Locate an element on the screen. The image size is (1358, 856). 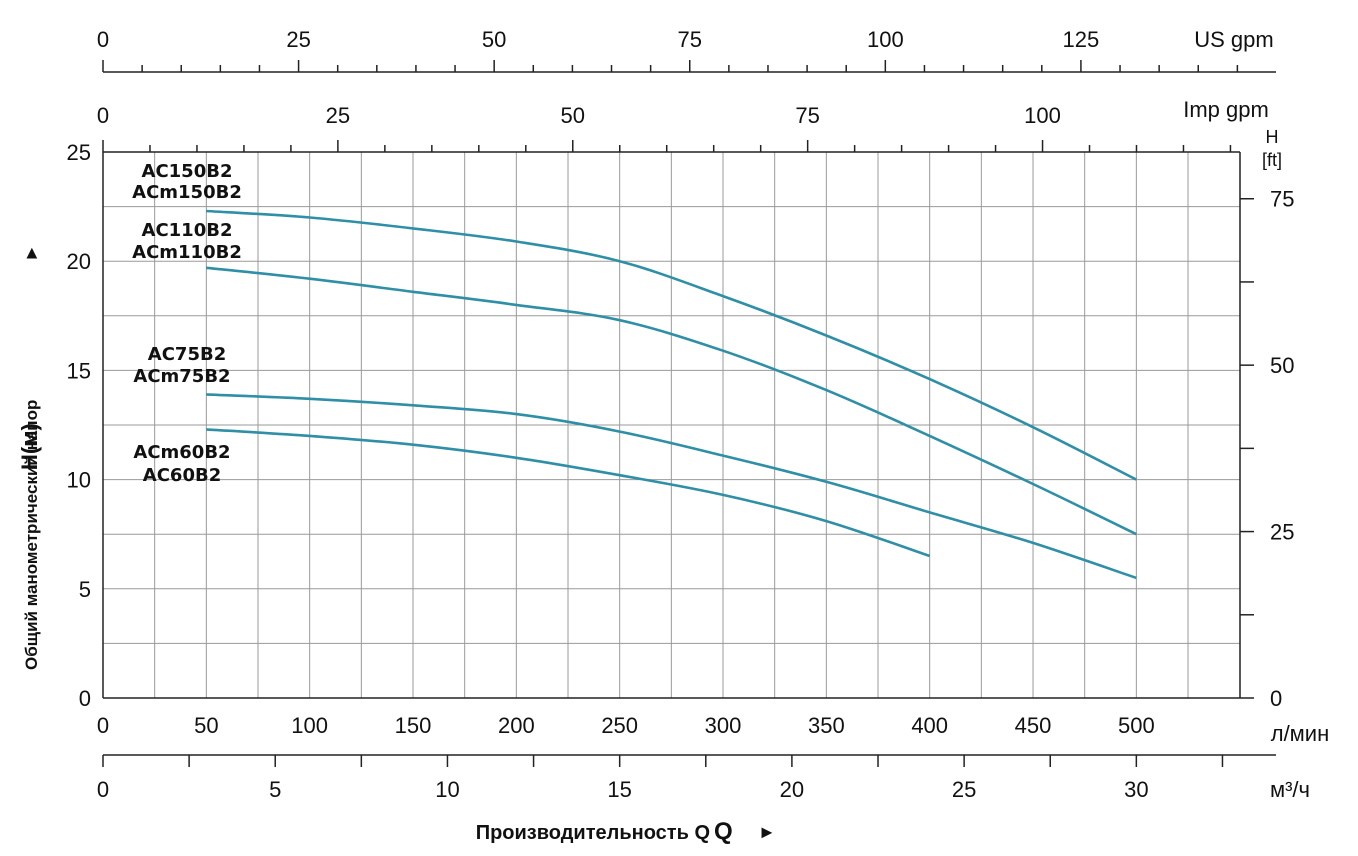
m3h-tick-label: 10 is located at coordinates (447, 789).